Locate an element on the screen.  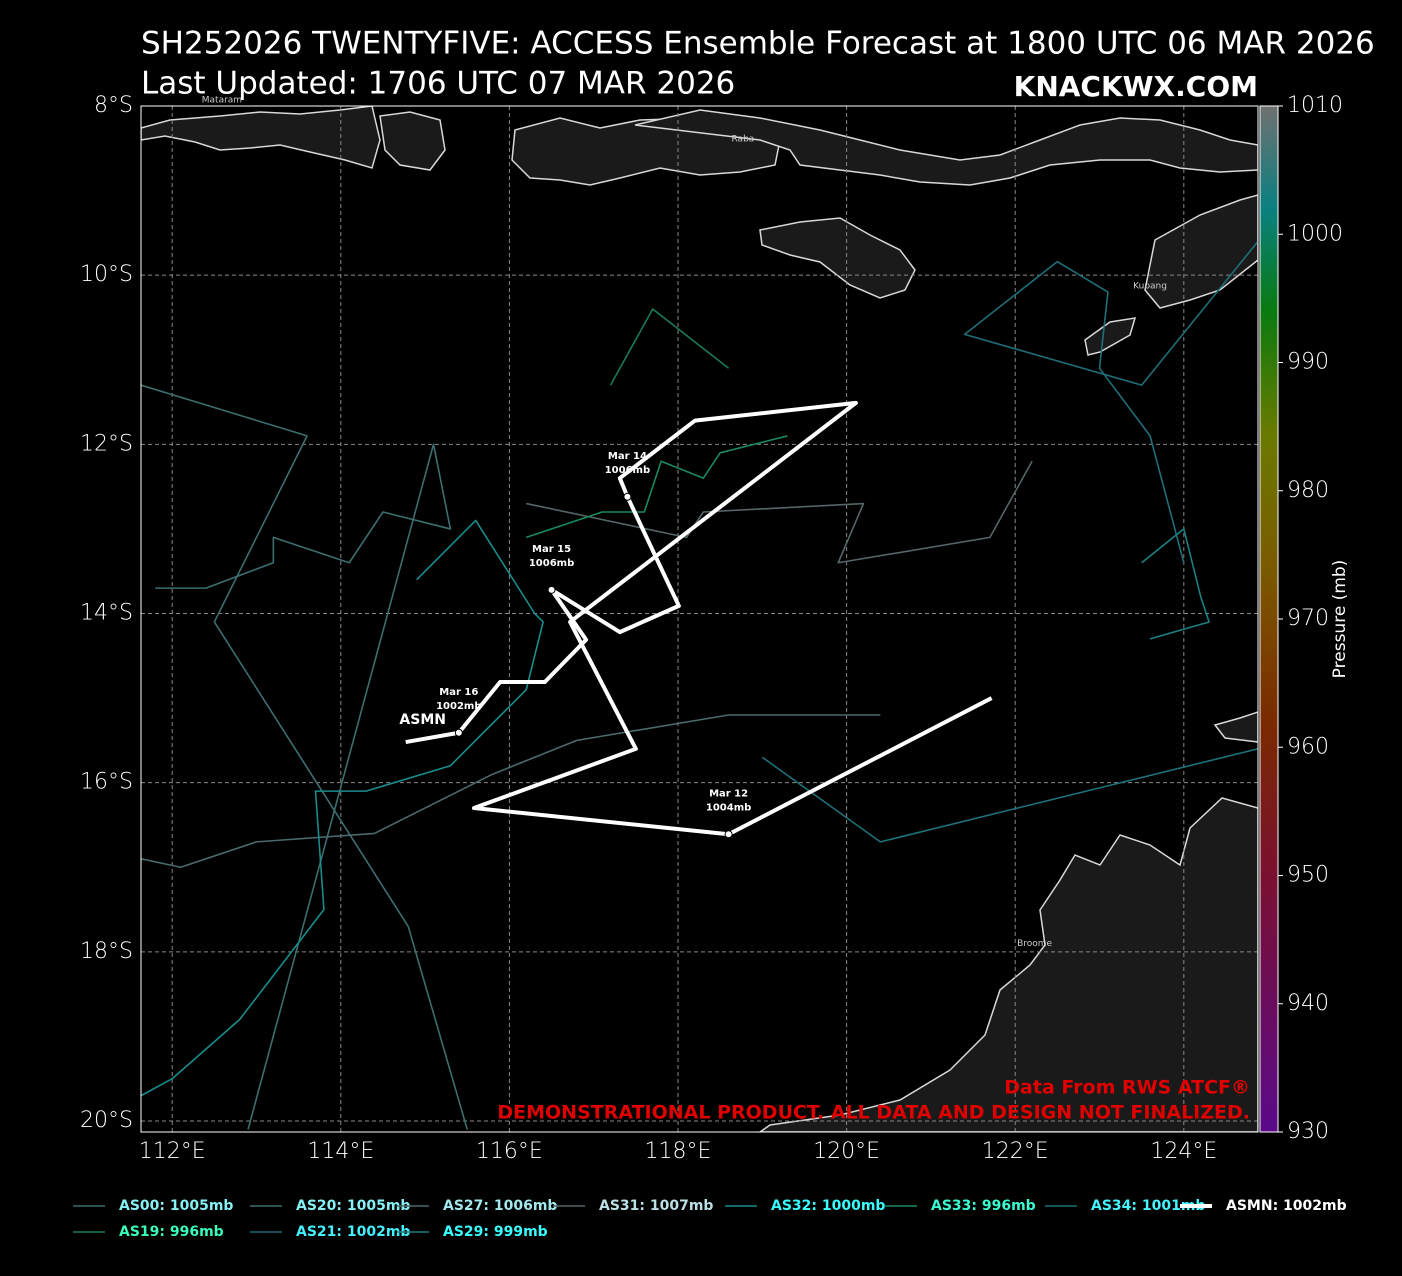
legend-label: AS19: 996mb is located at coordinates (171, 1232).